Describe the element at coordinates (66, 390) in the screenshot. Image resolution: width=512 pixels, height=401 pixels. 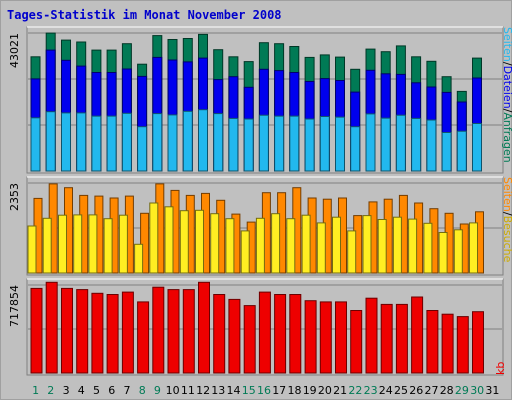
I see `x-tick-day-3: 3` at that location.